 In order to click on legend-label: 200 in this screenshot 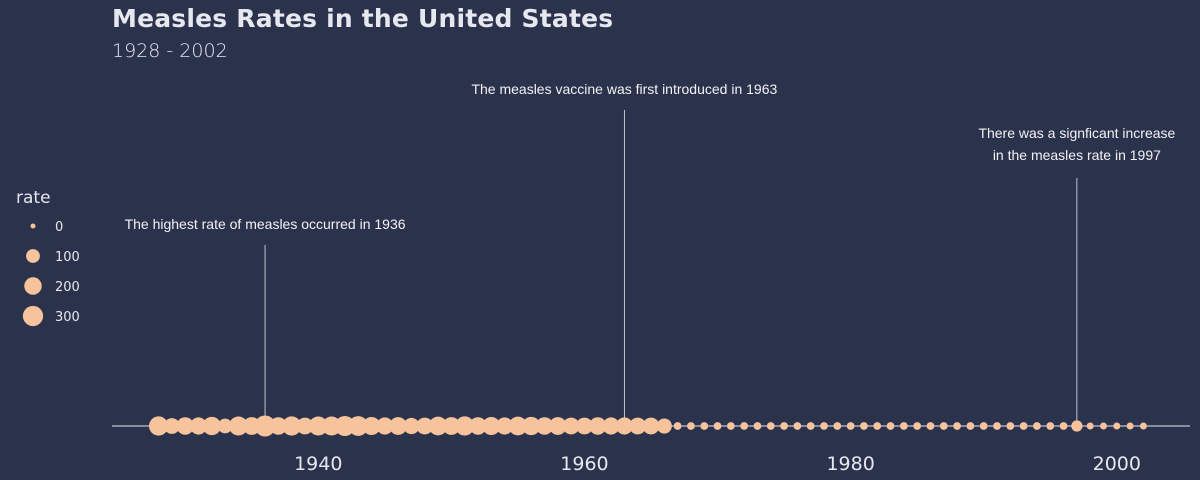, I will do `click(67, 287)`.